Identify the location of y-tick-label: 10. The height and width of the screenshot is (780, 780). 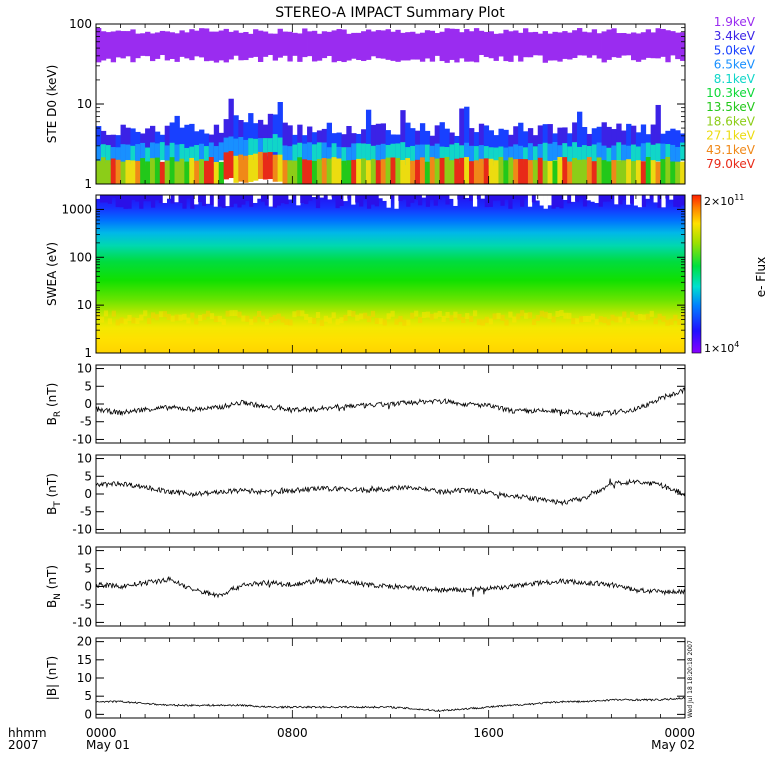
(84, 459).